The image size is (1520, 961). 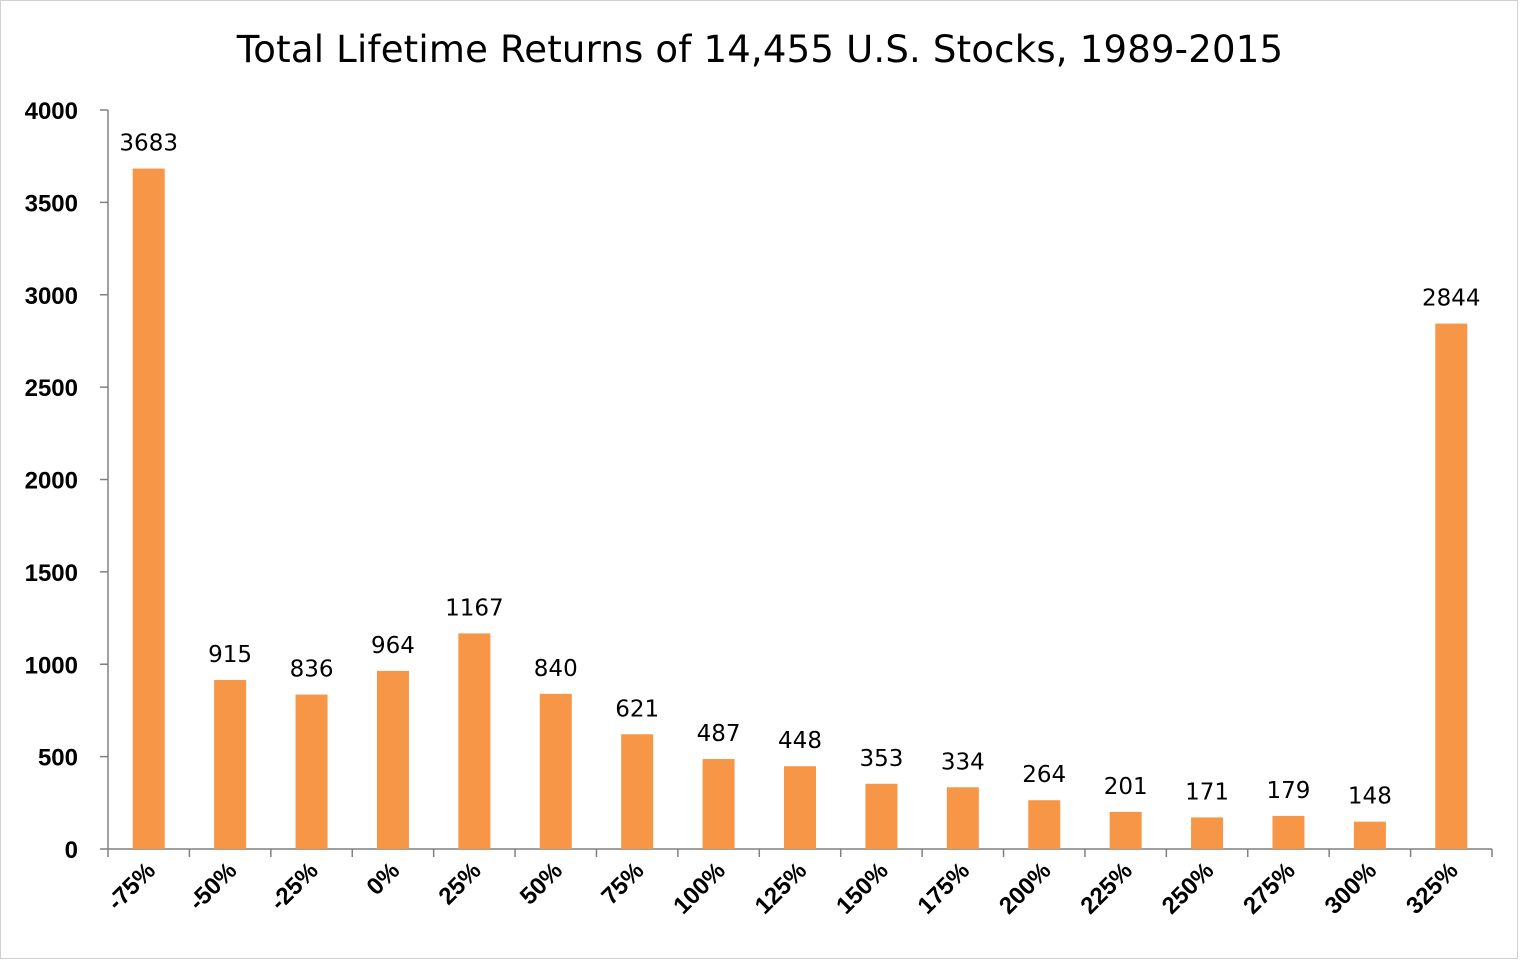 What do you see at coordinates (393, 646) in the screenshot?
I see `data-label: 964` at bounding box center [393, 646].